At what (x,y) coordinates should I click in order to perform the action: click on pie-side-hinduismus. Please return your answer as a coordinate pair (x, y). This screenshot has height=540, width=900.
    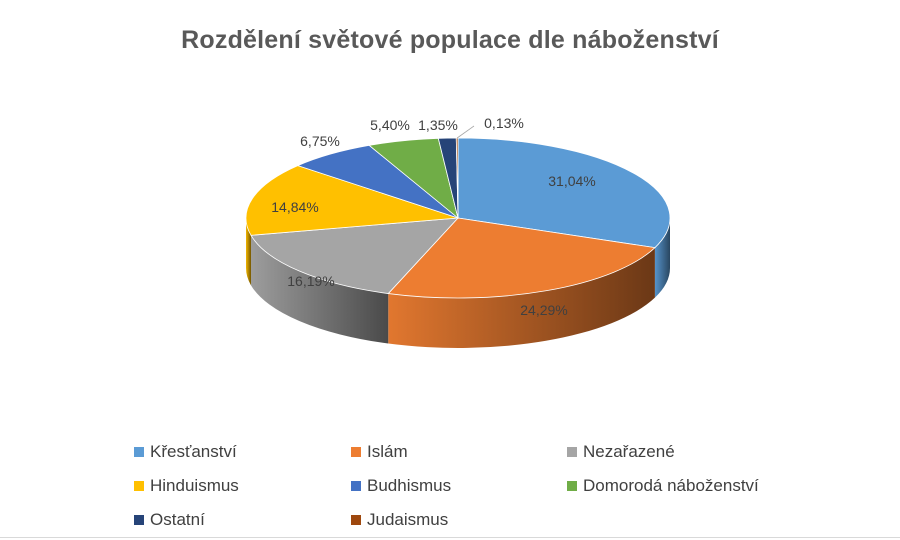
    Looking at the image, I should click on (249, 252).